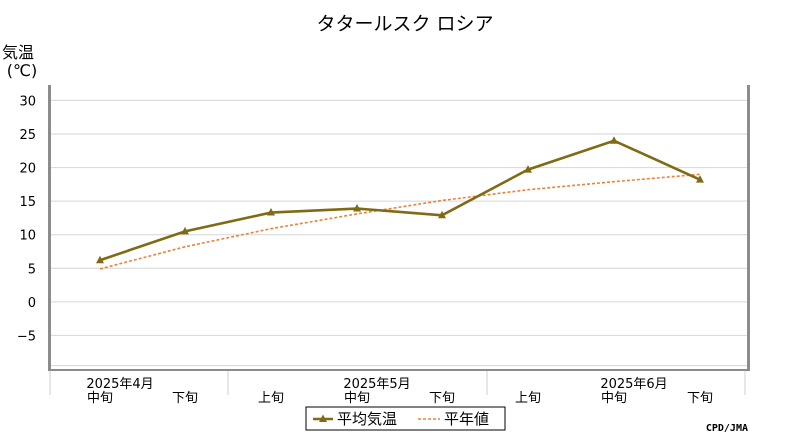 The height and width of the screenshot is (440, 800). What do you see at coordinates (27, 135) in the screenshot?
I see `y-tick-label: 25` at bounding box center [27, 135].